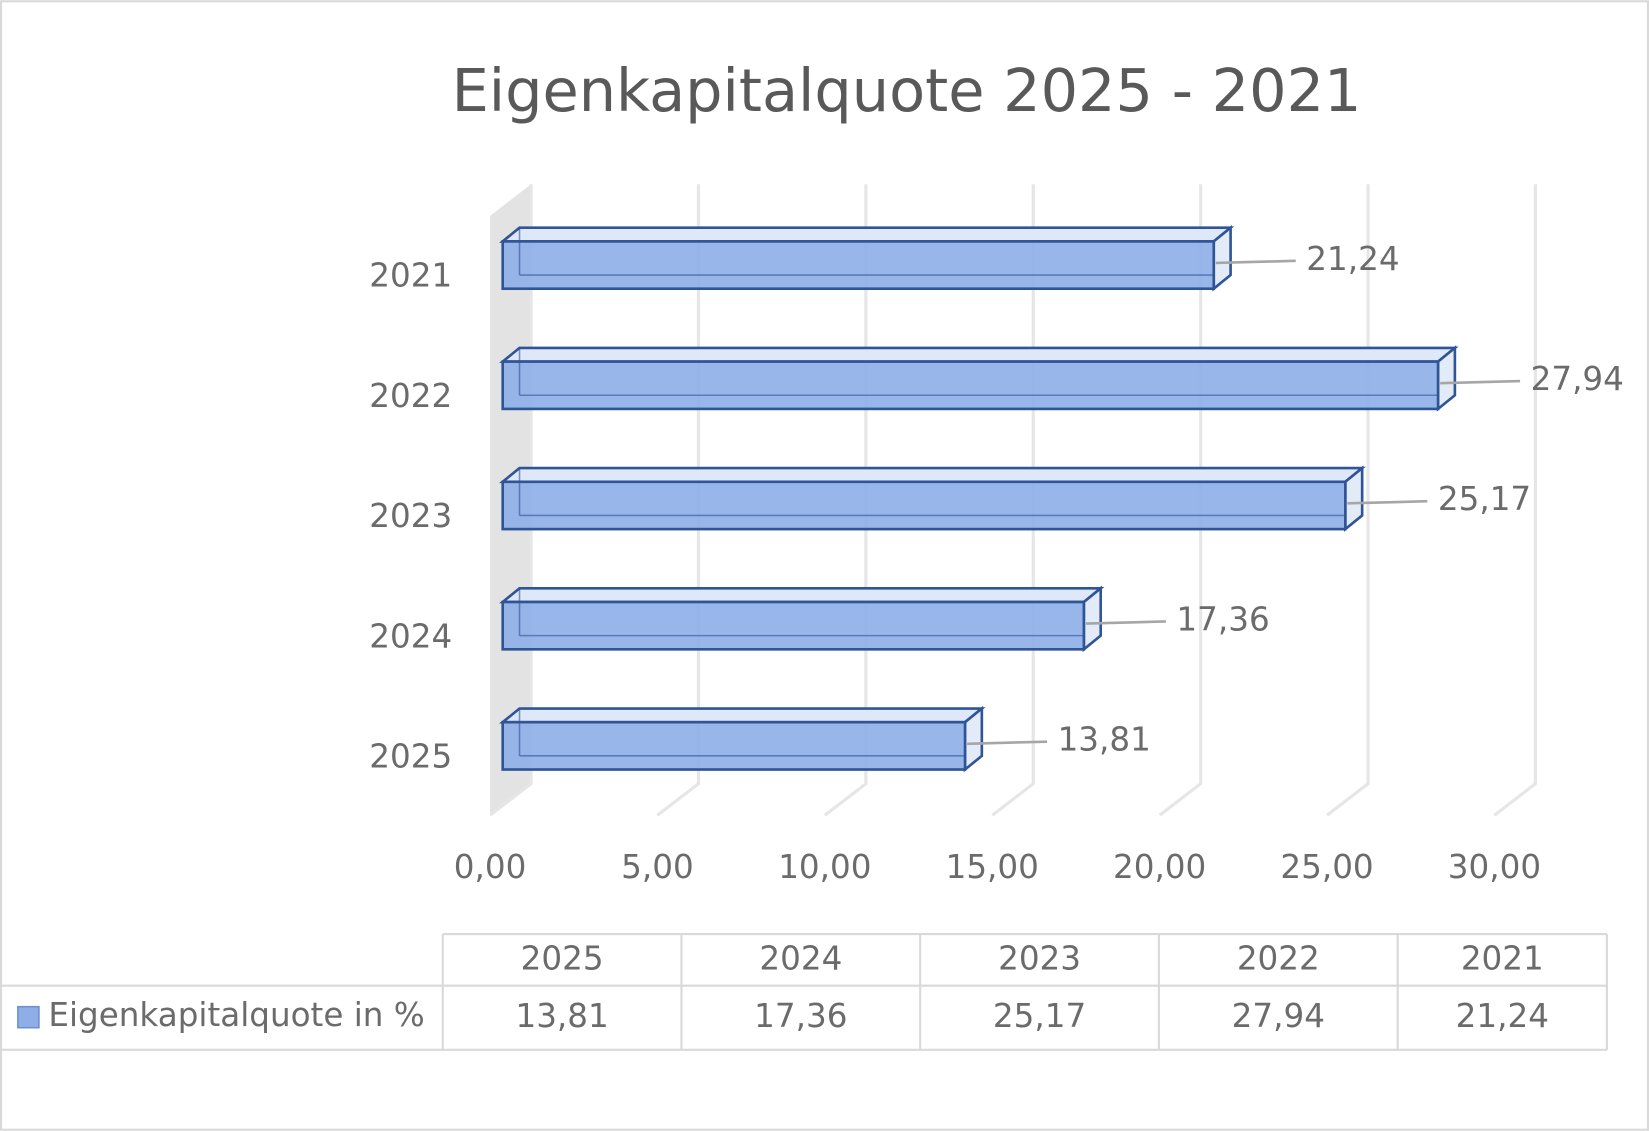  I want to click on x-tick-label: 30,00, so click(1494, 867).